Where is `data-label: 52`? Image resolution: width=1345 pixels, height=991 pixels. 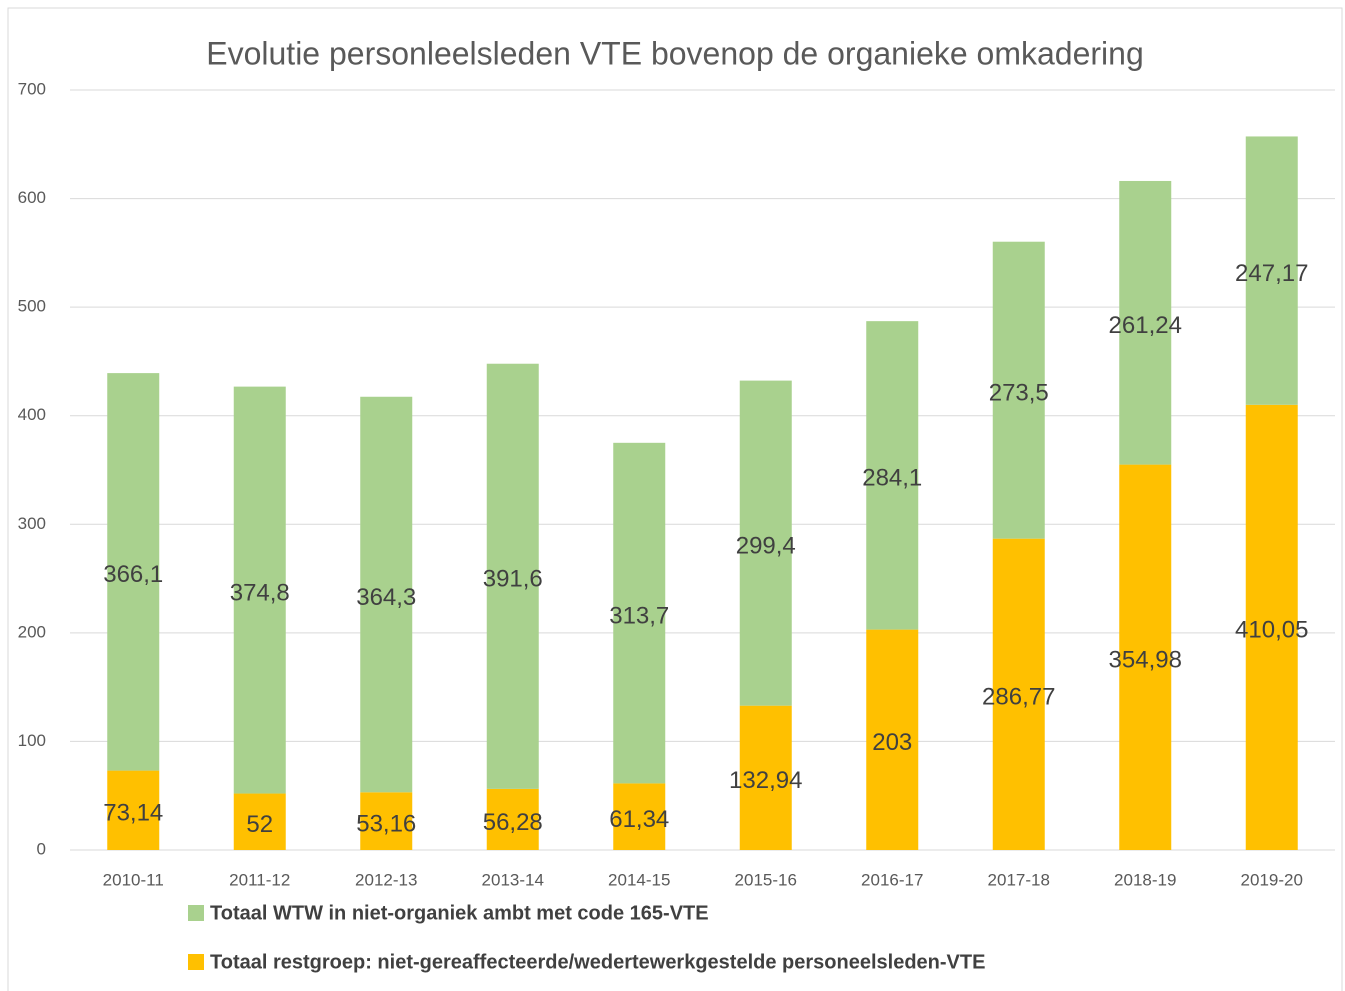
data-label: 52 is located at coordinates (259, 824).